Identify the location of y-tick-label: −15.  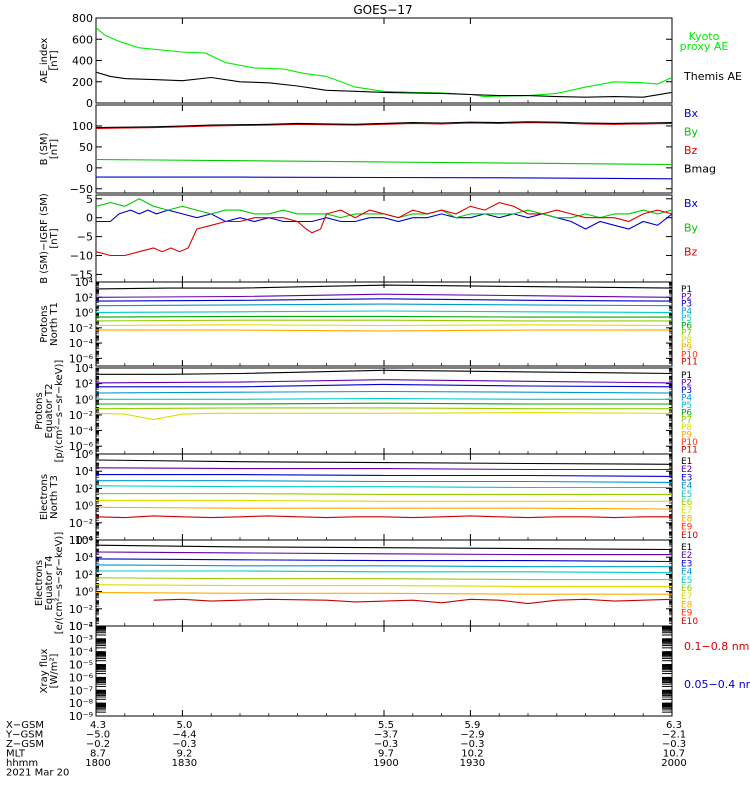
(81, 274).